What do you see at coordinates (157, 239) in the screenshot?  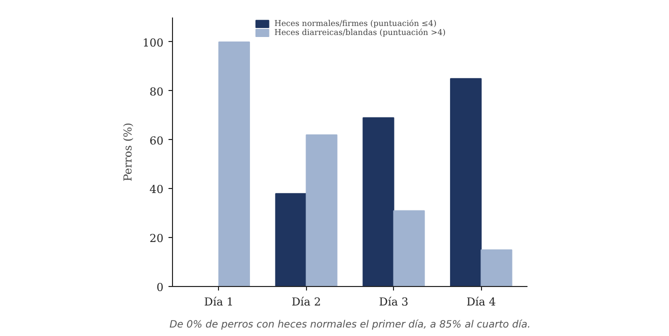 I see `y-tick-label: 20` at bounding box center [157, 239].